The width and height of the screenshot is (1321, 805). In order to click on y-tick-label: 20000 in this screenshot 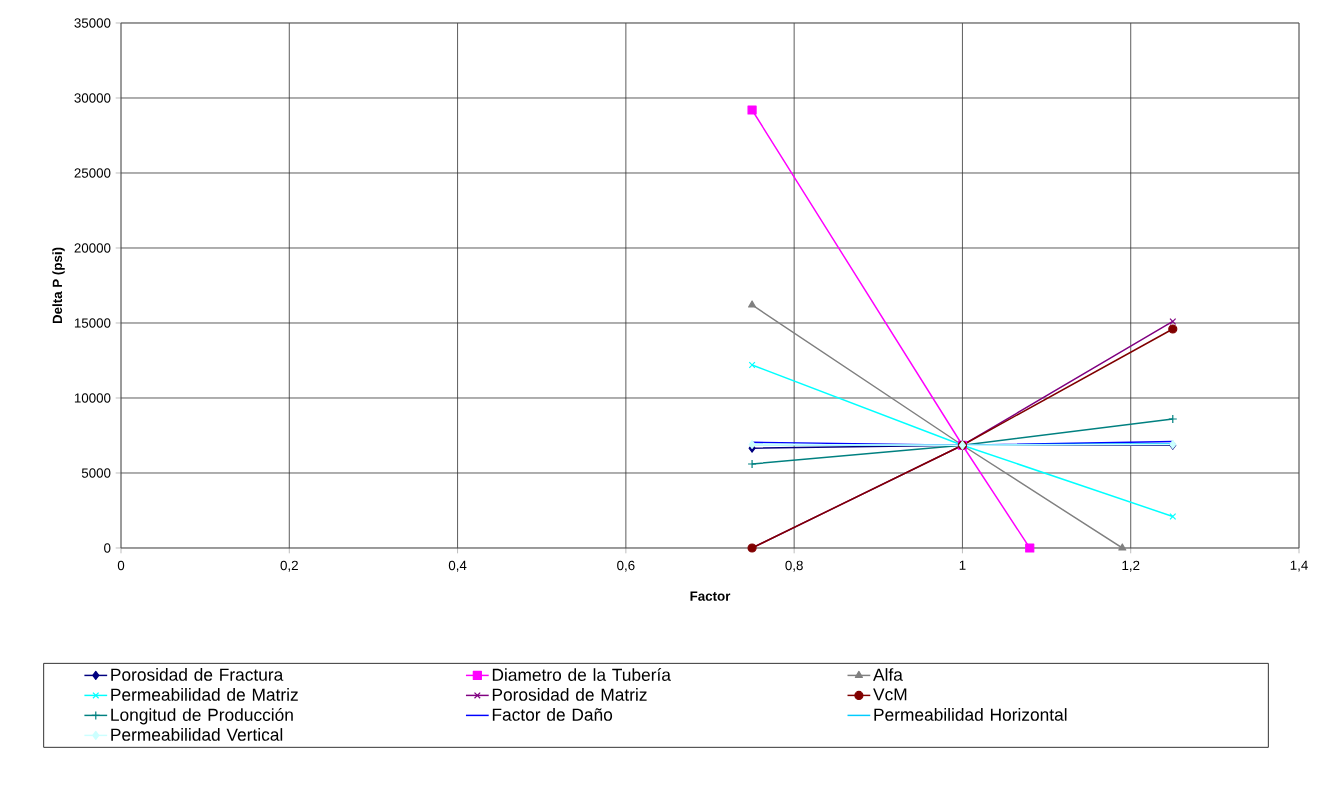, I will do `click(92, 248)`.